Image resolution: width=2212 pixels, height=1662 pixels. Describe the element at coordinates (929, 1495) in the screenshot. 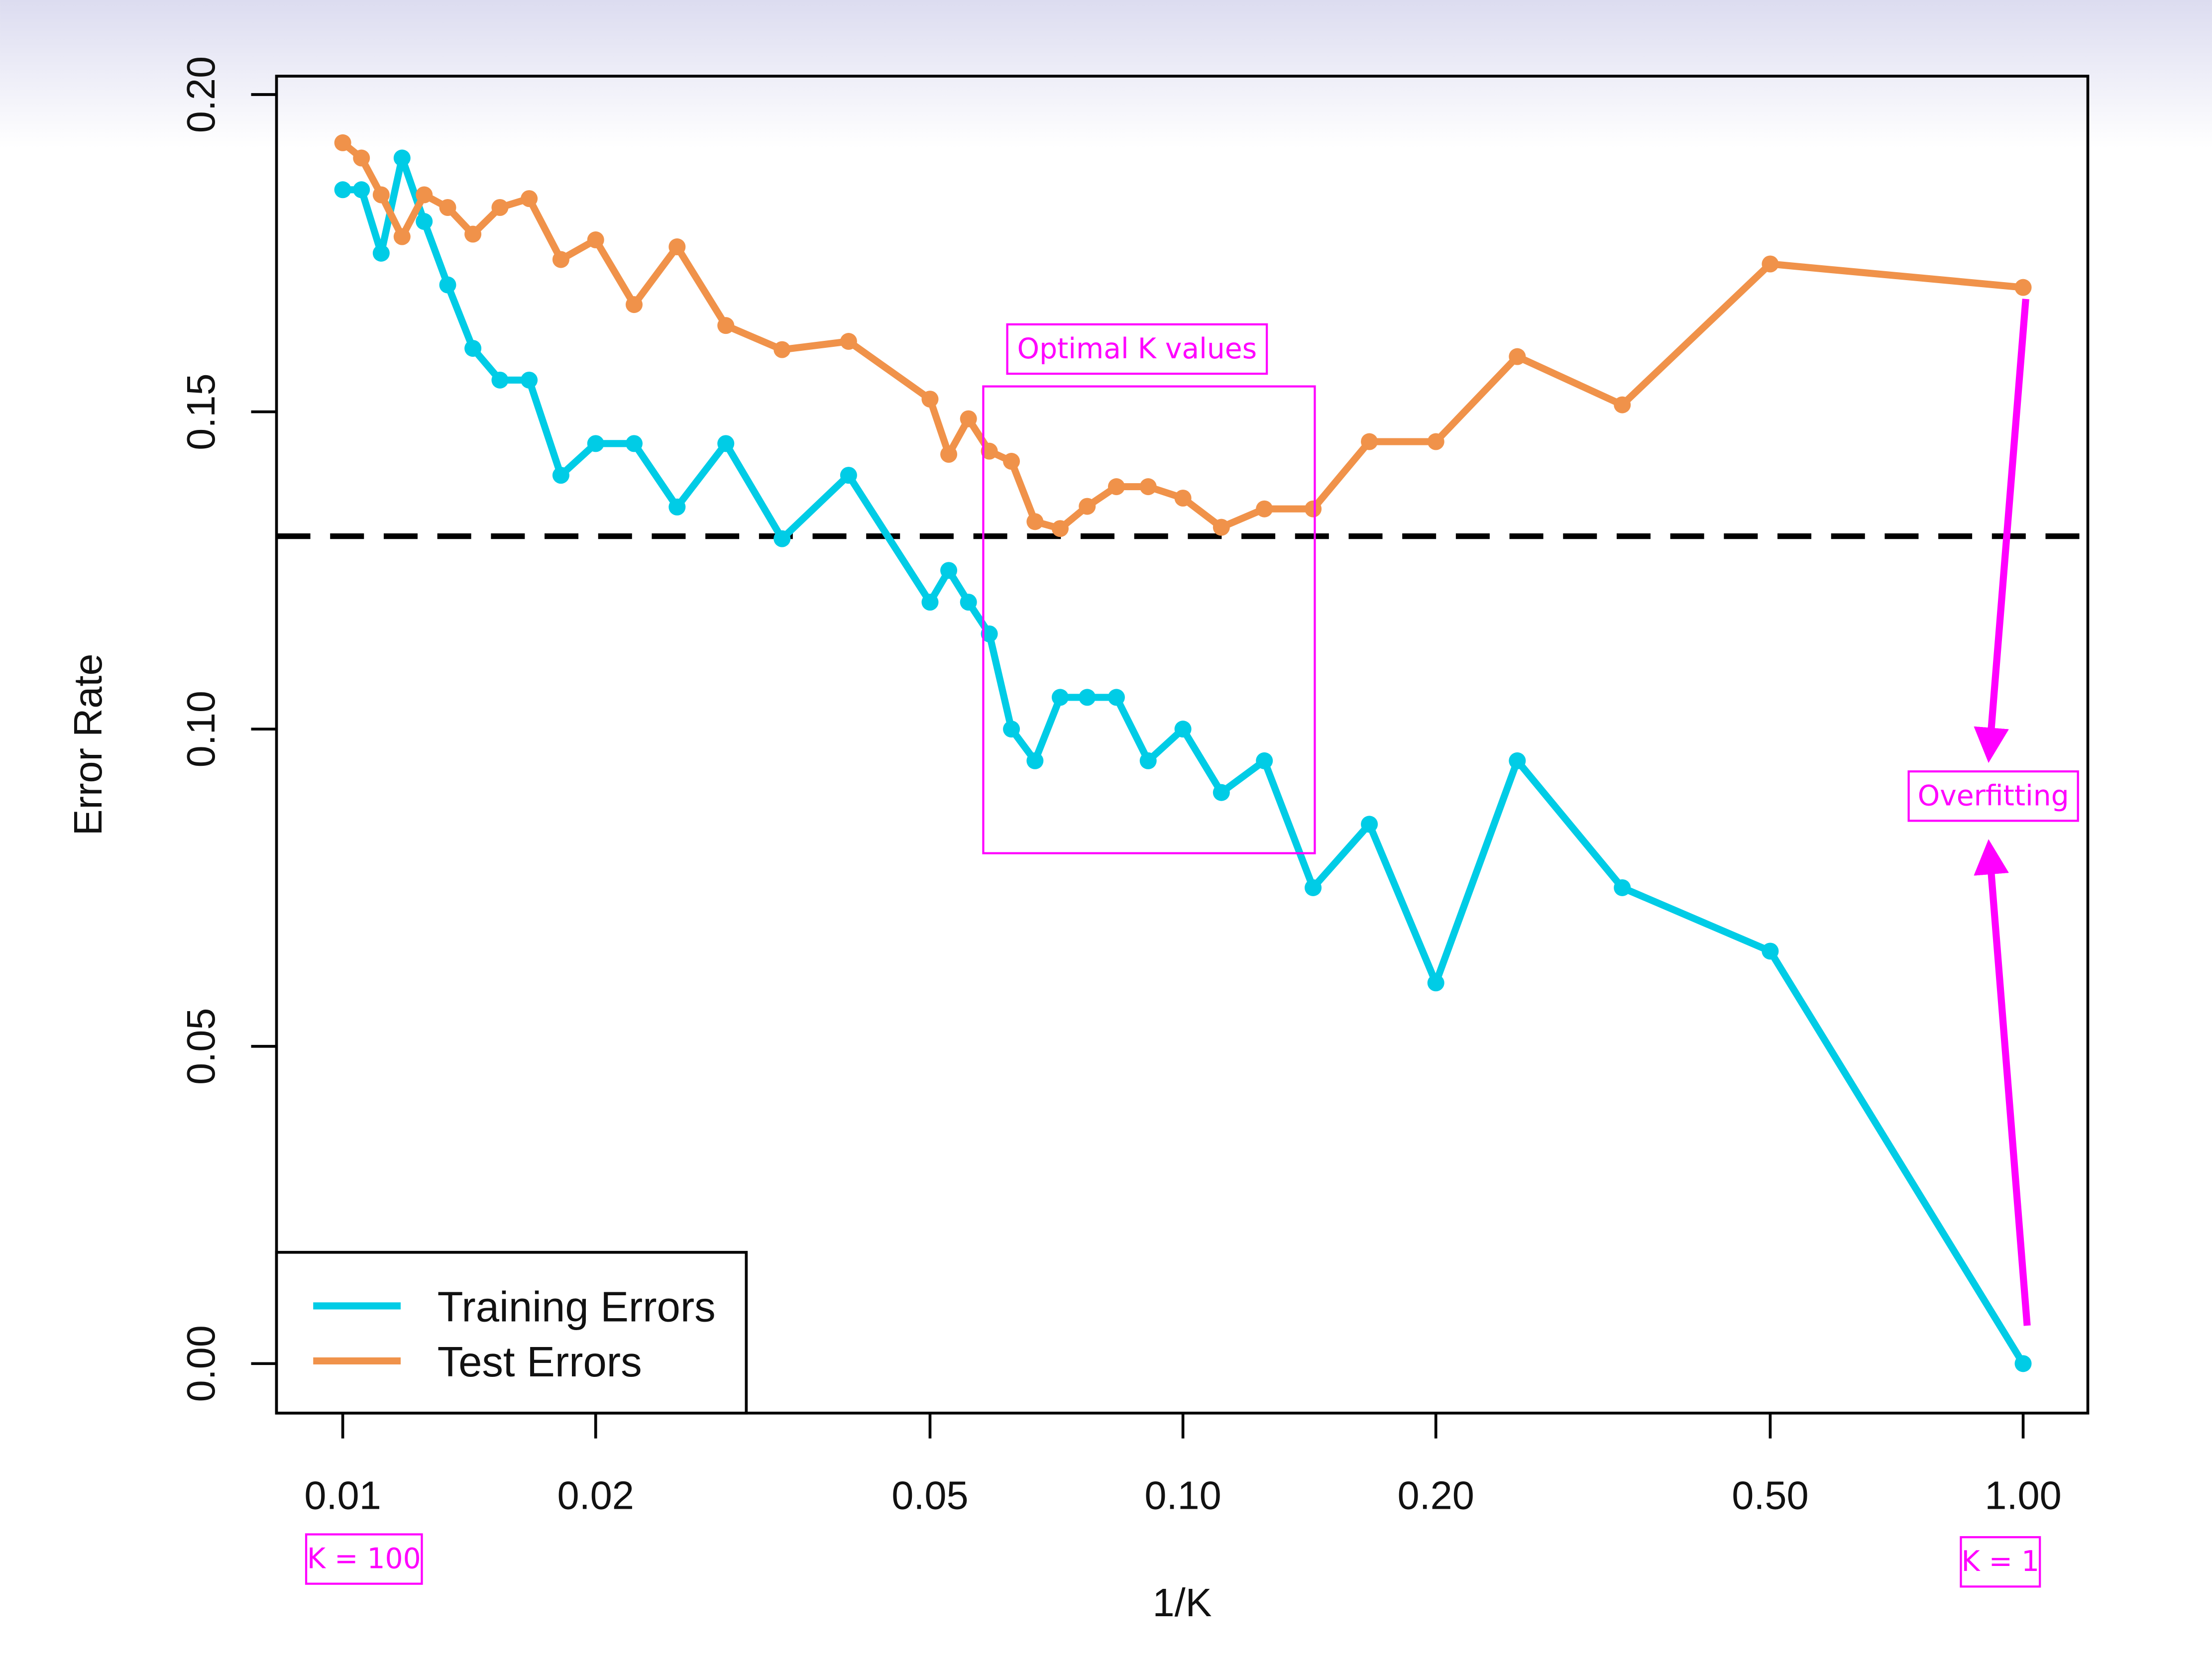

I see `x-tick-label: 0.05` at that location.